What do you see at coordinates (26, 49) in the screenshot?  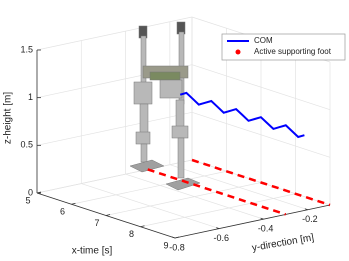 I see `z-tick-label: 1.5` at bounding box center [26, 49].